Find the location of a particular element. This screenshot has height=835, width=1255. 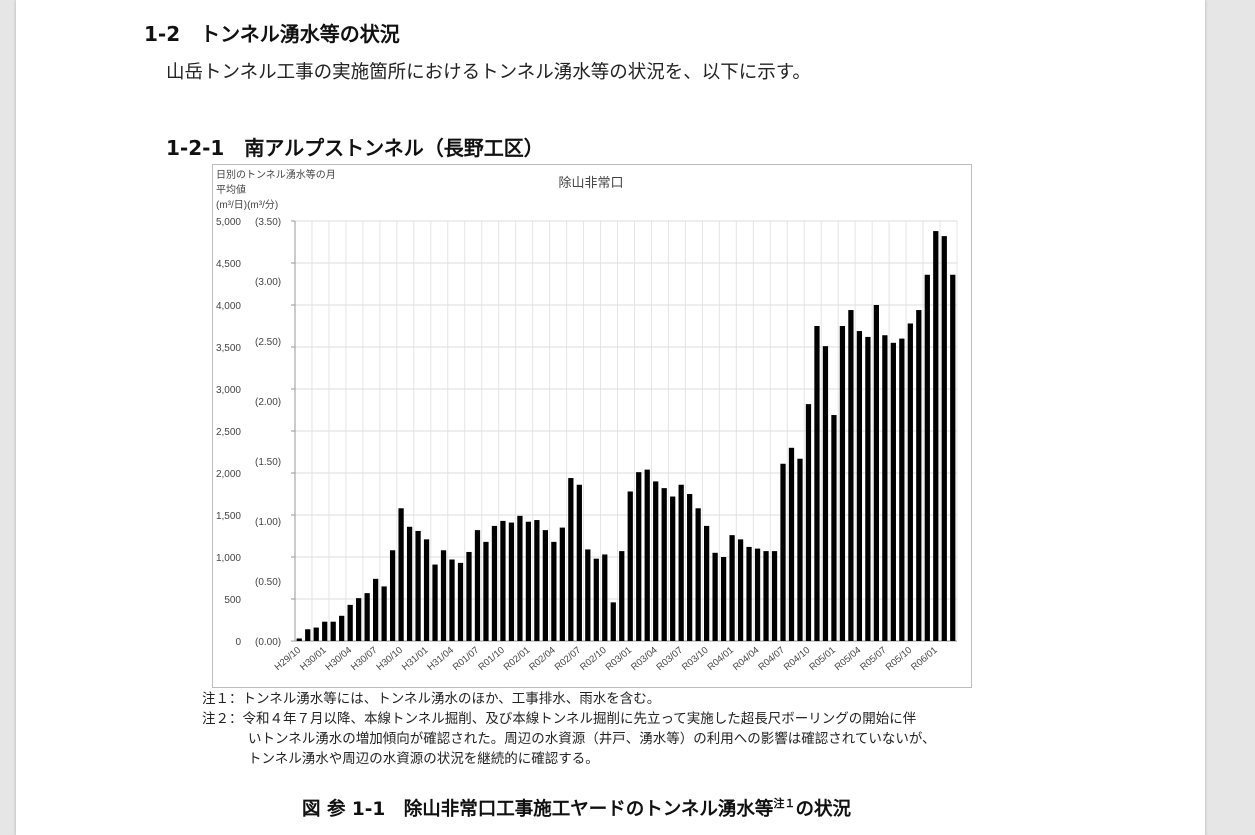

x-tick-label: H31/01 is located at coordinates (415, 659).